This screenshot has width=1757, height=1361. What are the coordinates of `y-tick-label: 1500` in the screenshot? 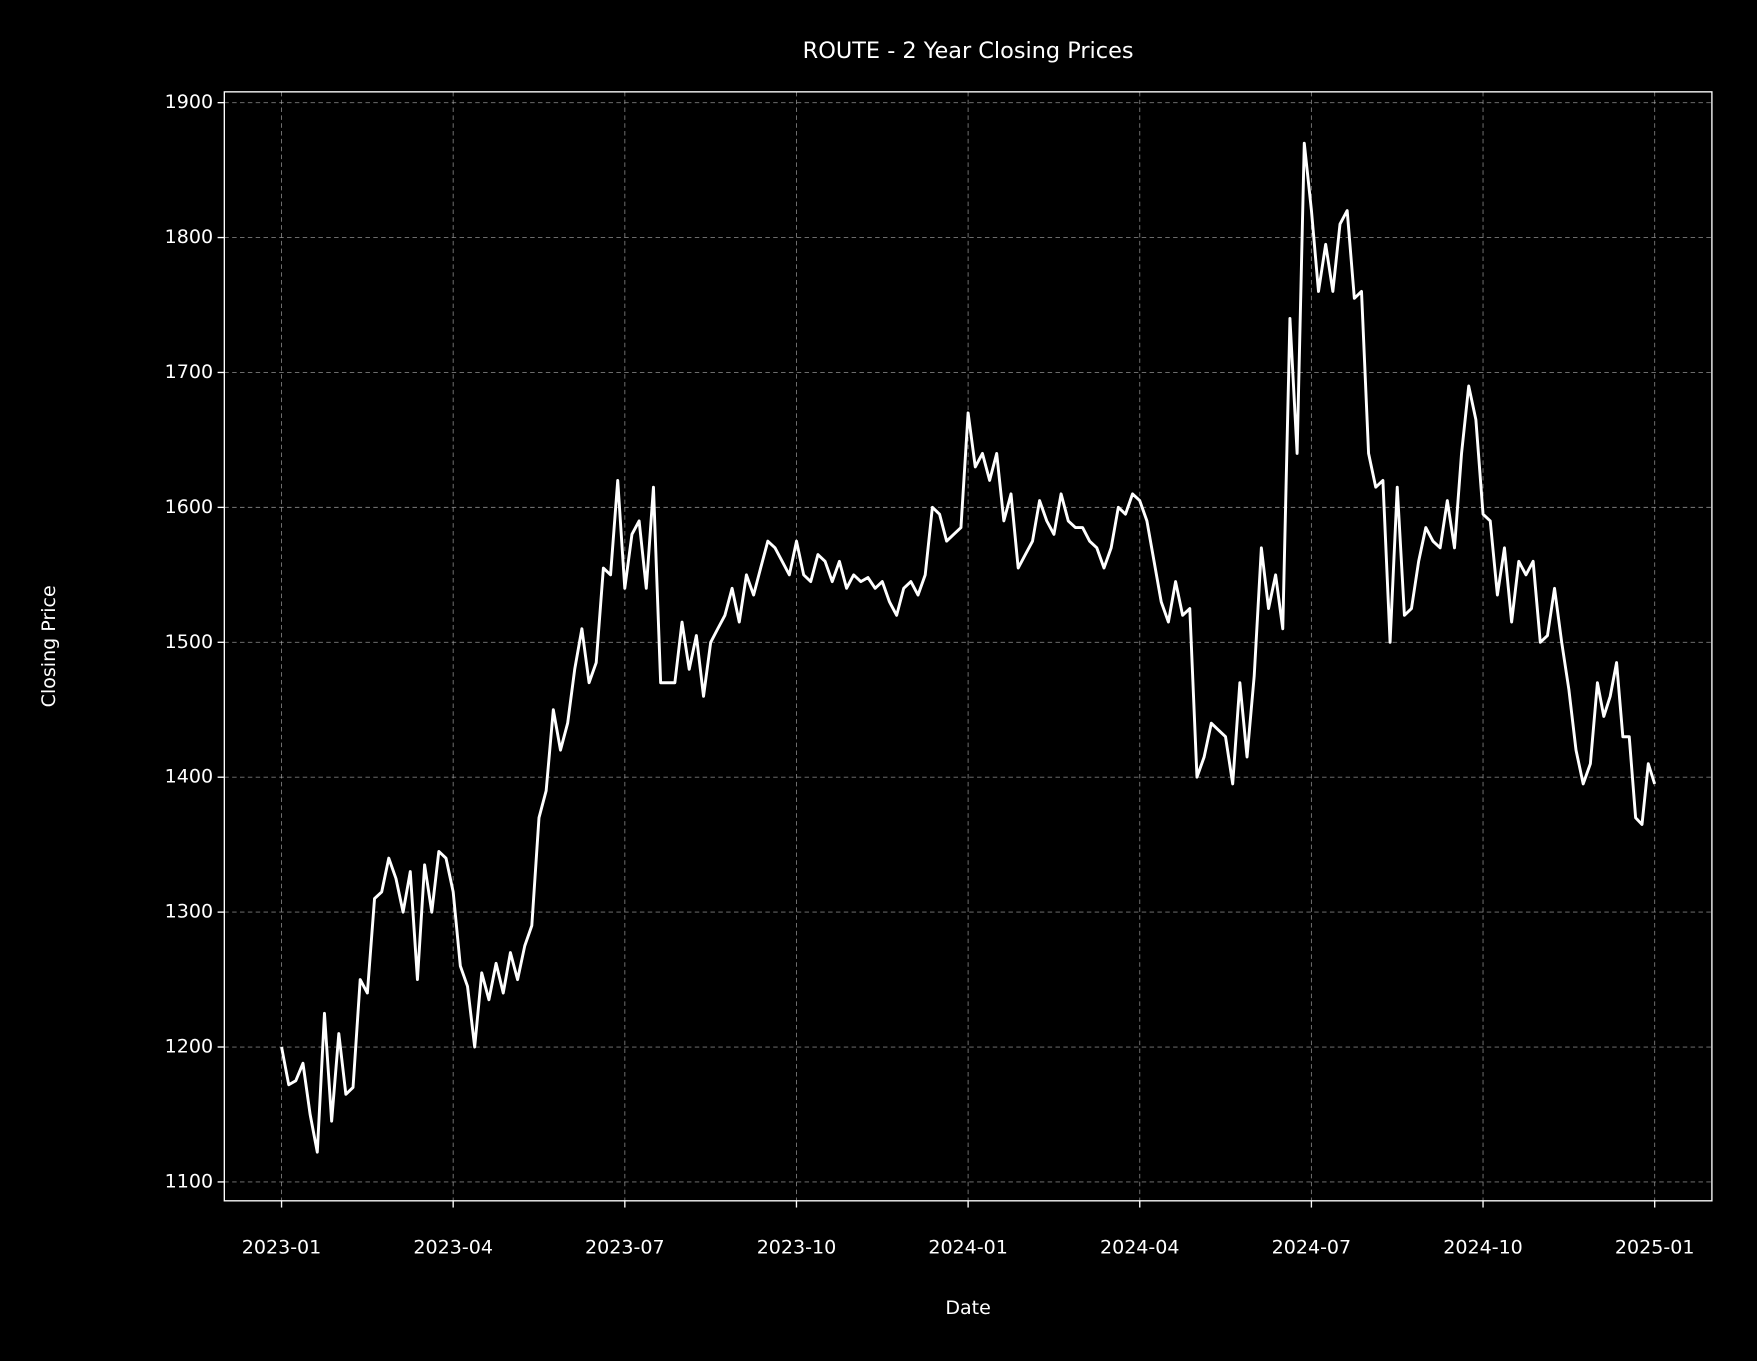 It's located at (189, 642).